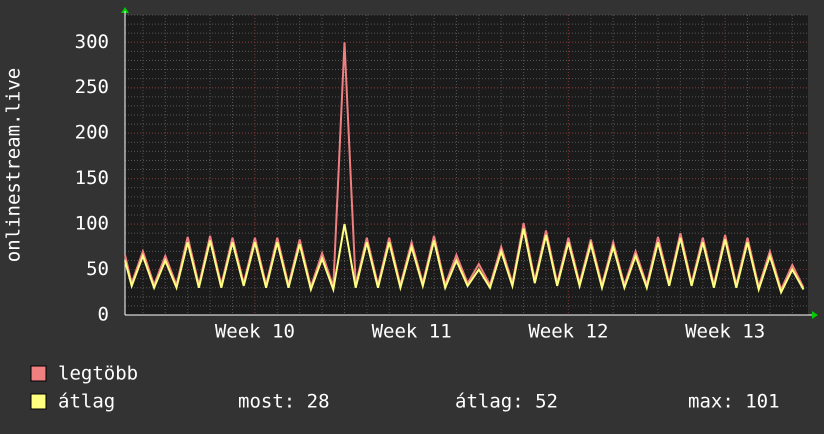 This screenshot has height=434, width=824. I want to click on y-tick-label: 200, so click(92, 133).